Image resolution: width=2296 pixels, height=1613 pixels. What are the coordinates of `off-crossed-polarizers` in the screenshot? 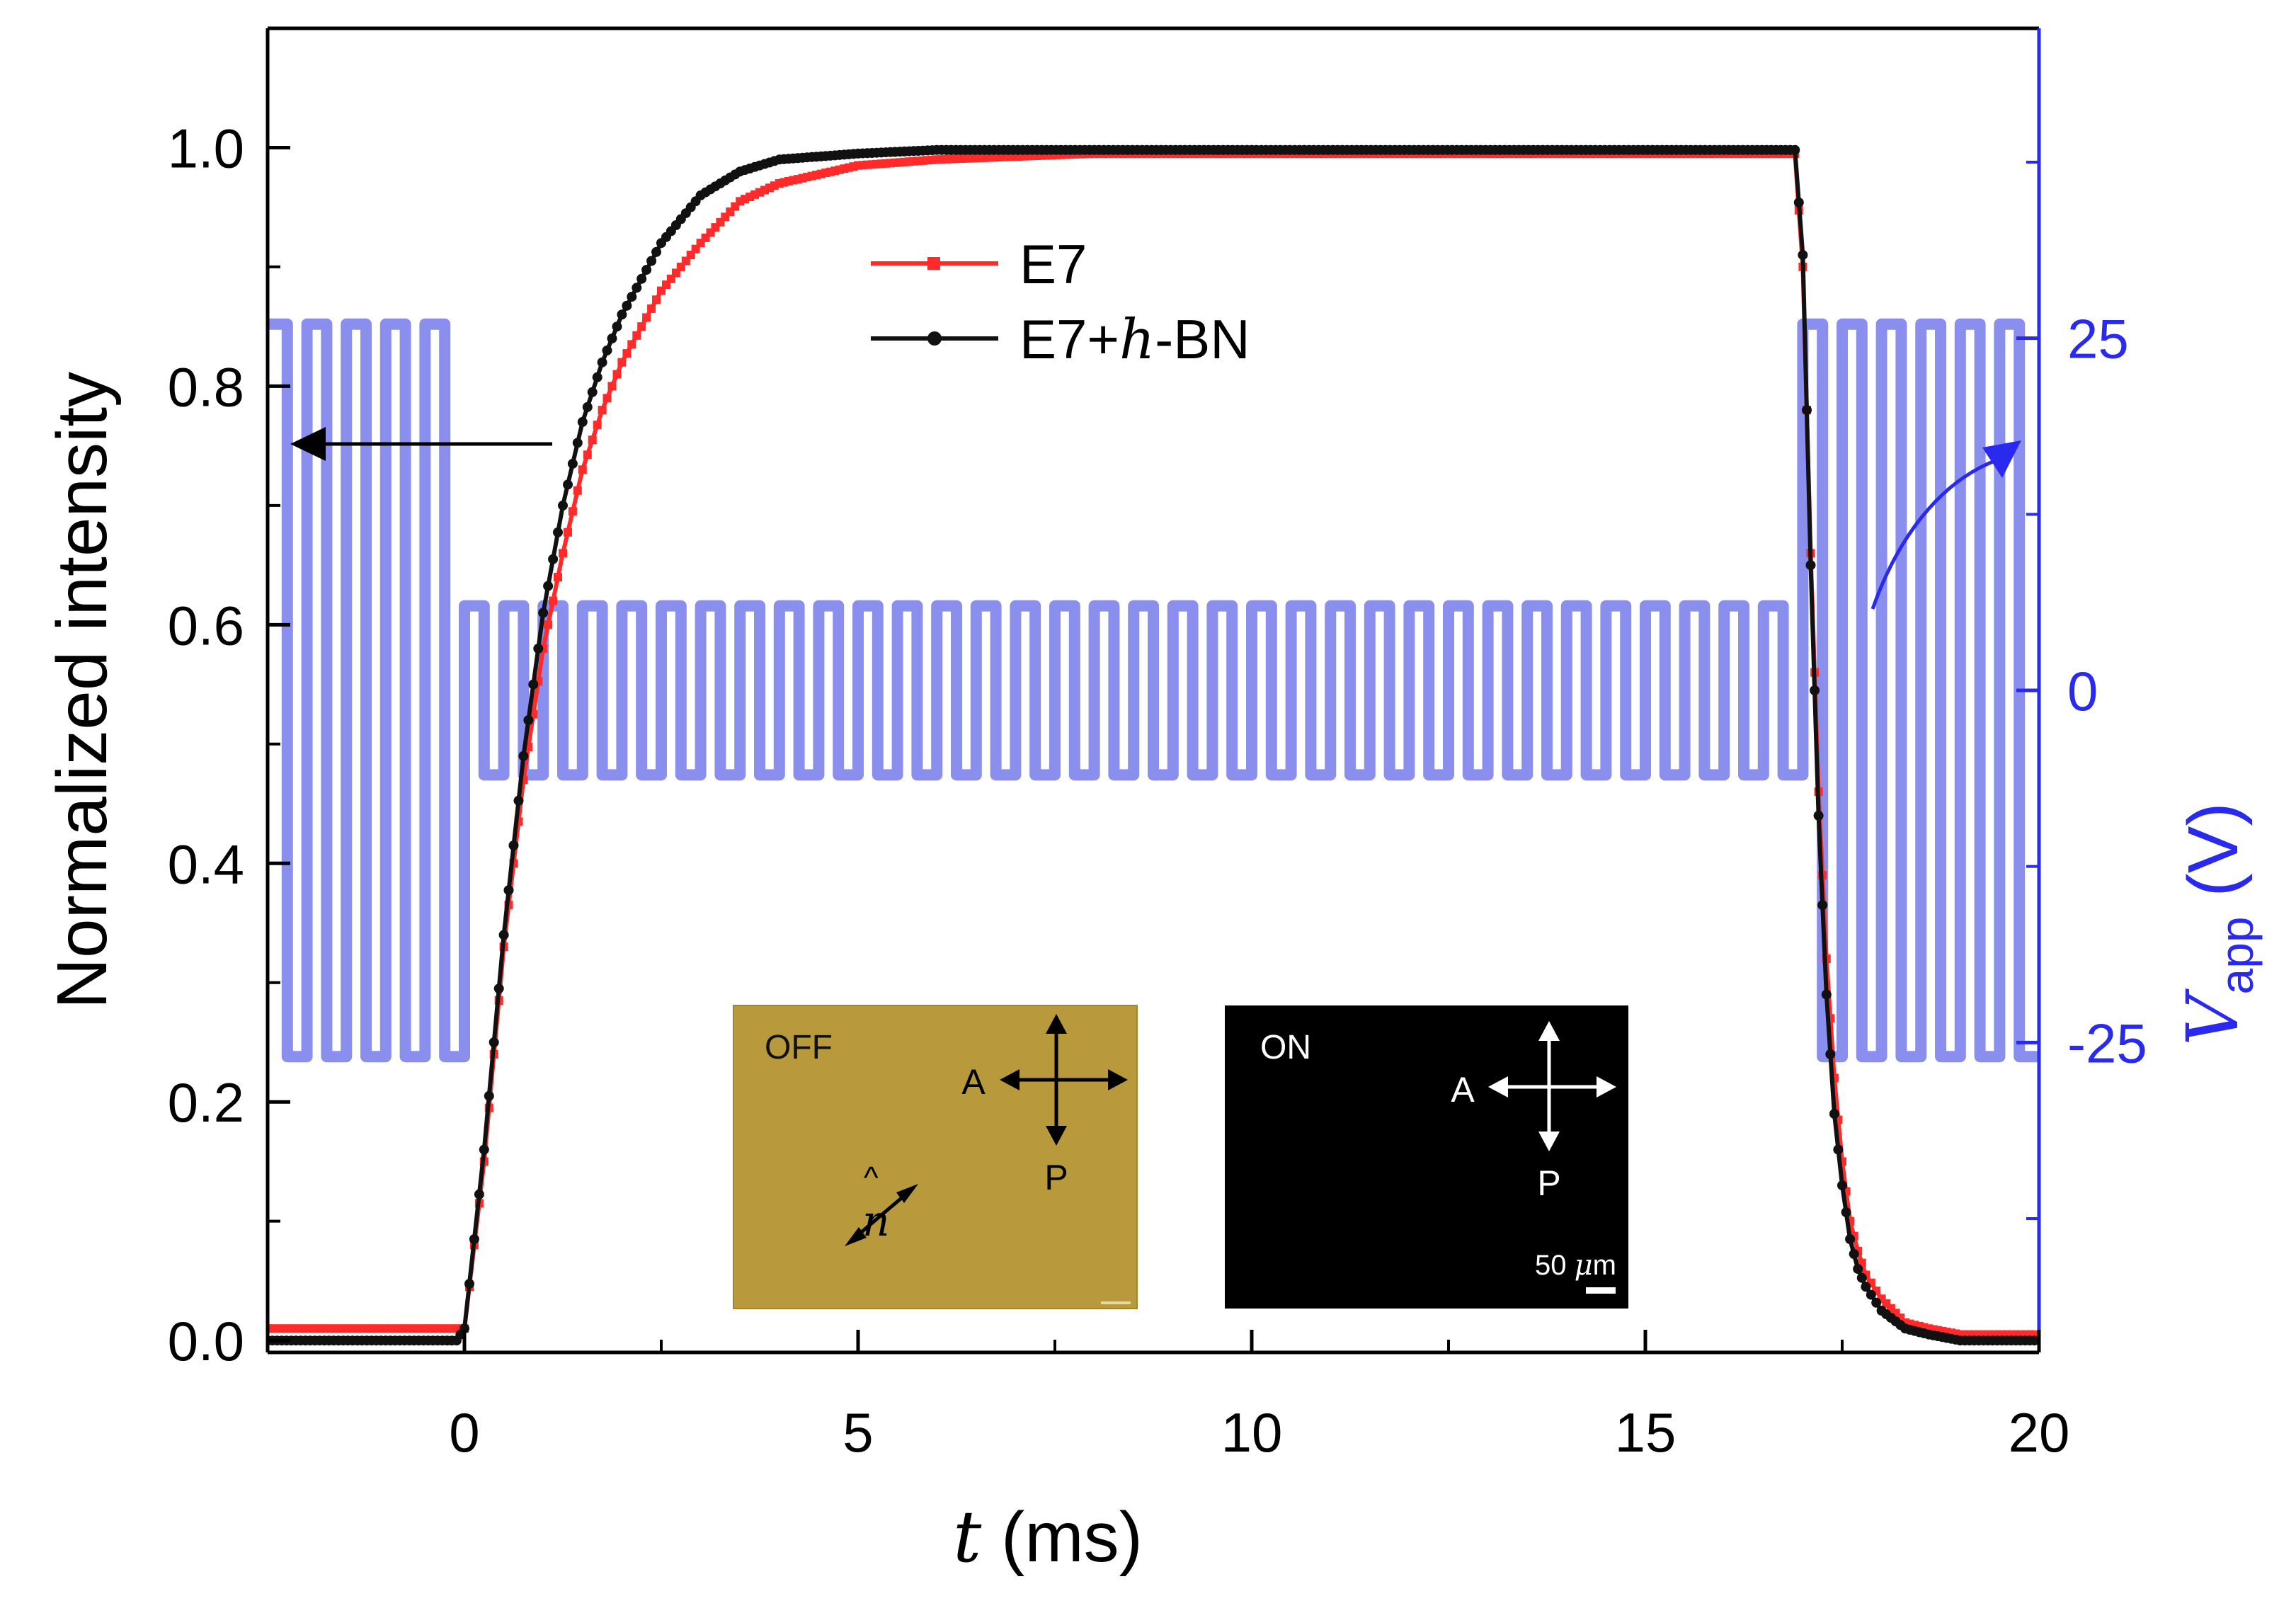 It's located at (1063, 1080).